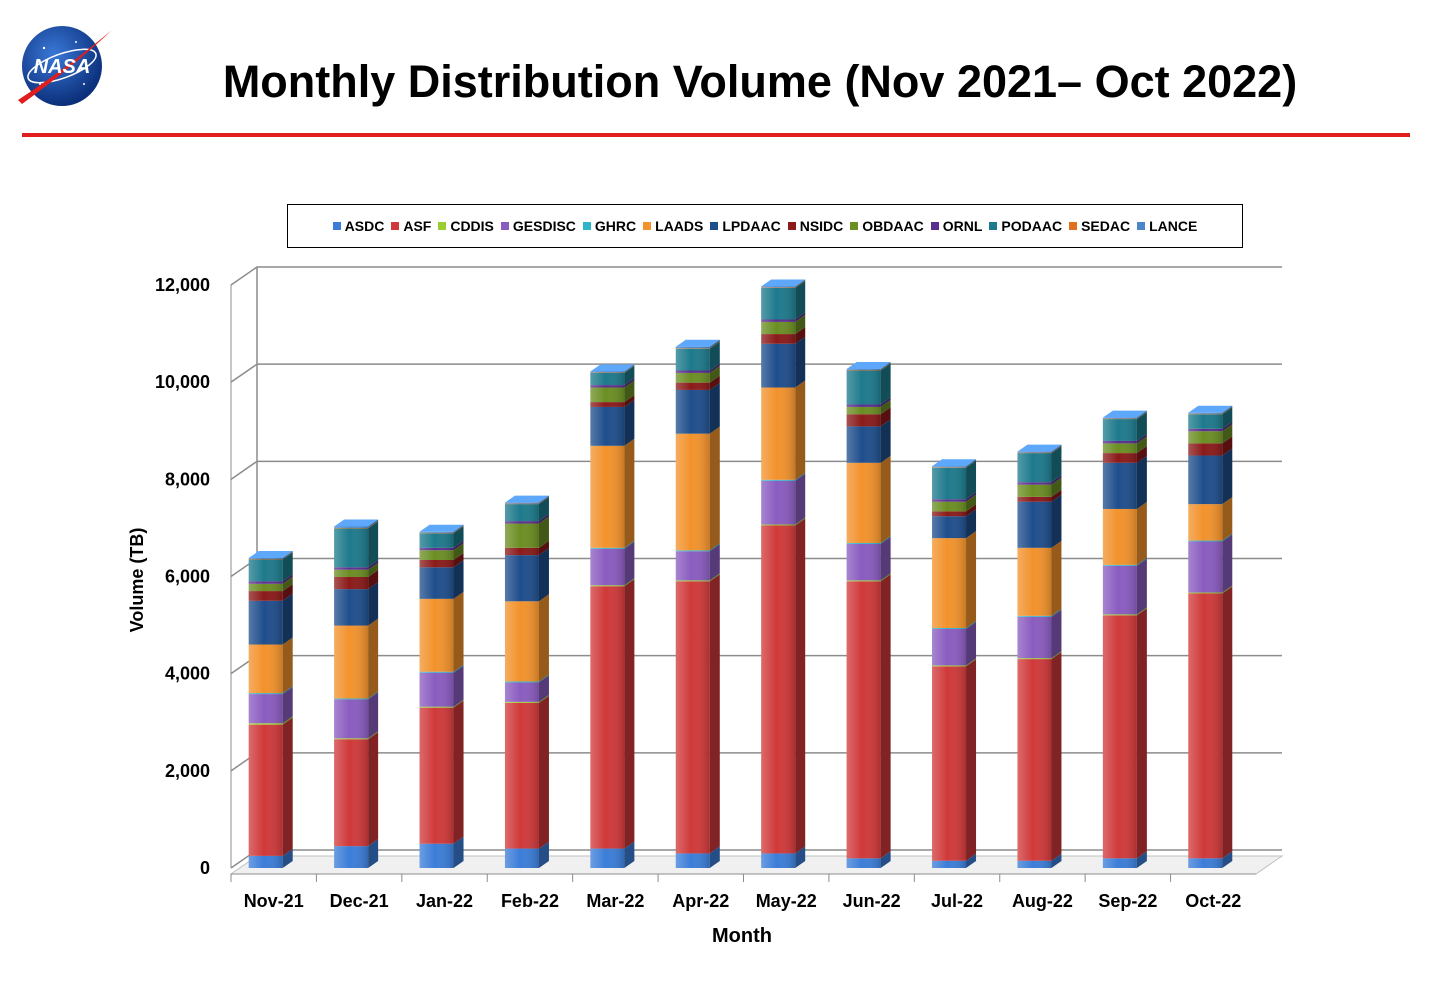 The width and height of the screenshot is (1436, 1008). Describe the element at coordinates (751, 226) in the screenshot. I see `legend-label: LPDAAC` at that location.